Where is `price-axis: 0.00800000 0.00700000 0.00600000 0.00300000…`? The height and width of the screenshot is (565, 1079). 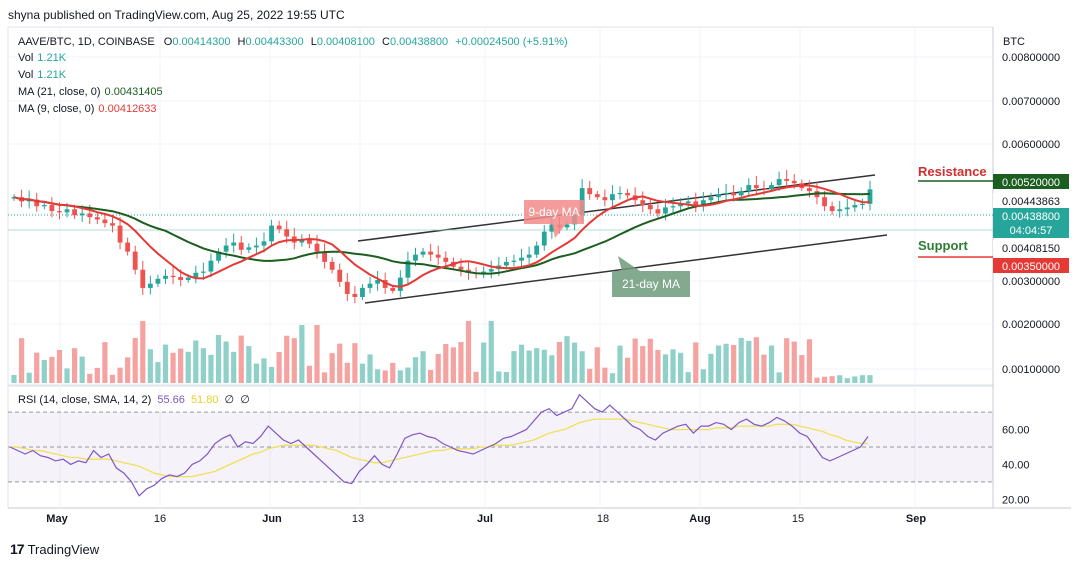 price-axis: 0.00800000 0.00700000 0.00600000 0.00300000… is located at coordinates (1031, 214).